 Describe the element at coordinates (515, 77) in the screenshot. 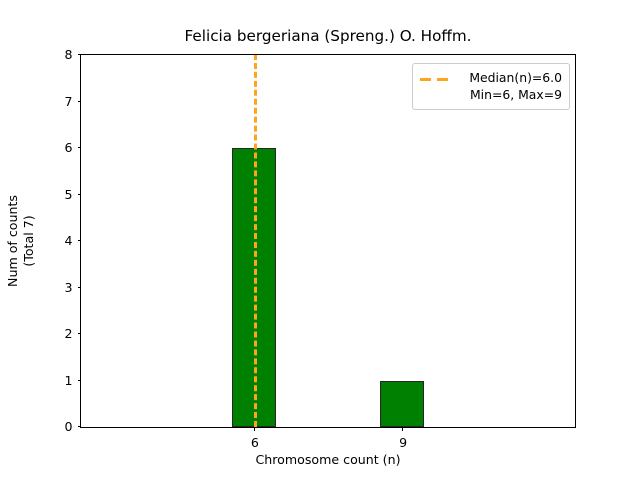

I see `legend-entry-median: Median(n)=6.0` at that location.